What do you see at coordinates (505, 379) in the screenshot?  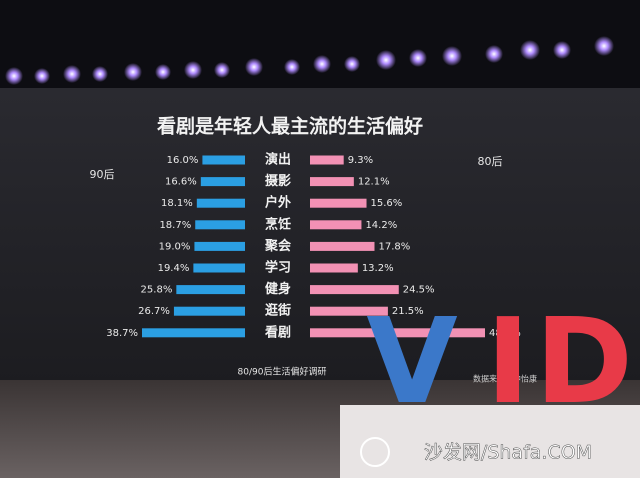 I see `source: 数据来源：中怡康` at bounding box center [505, 379].